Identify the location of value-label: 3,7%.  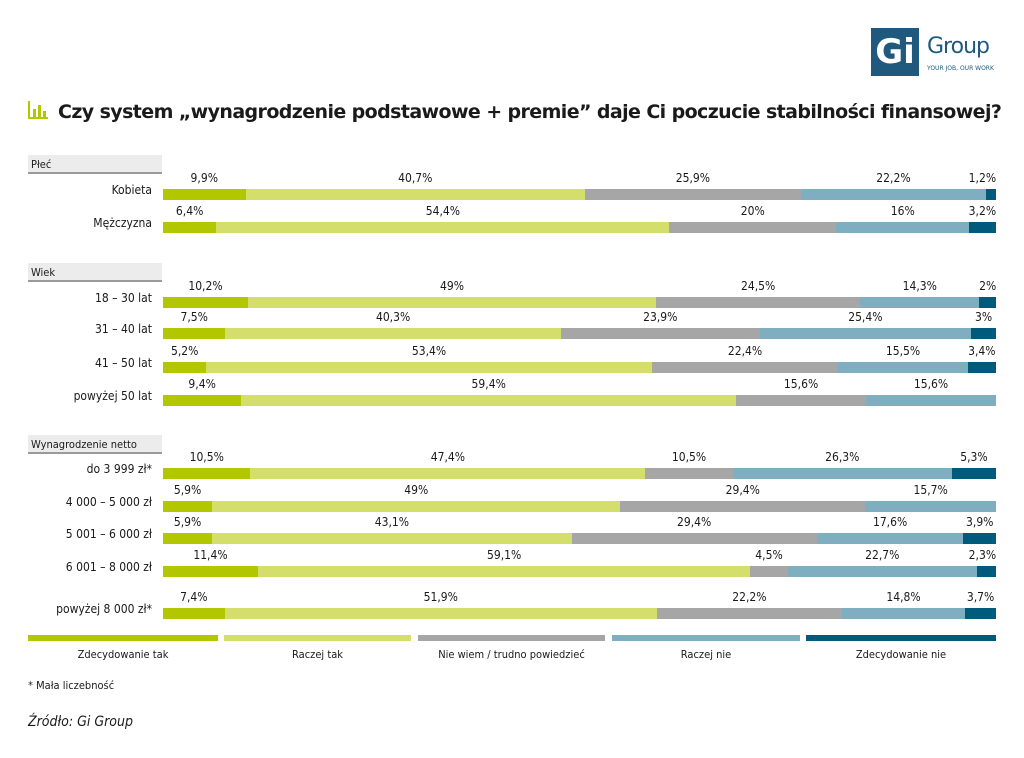
(980, 597).